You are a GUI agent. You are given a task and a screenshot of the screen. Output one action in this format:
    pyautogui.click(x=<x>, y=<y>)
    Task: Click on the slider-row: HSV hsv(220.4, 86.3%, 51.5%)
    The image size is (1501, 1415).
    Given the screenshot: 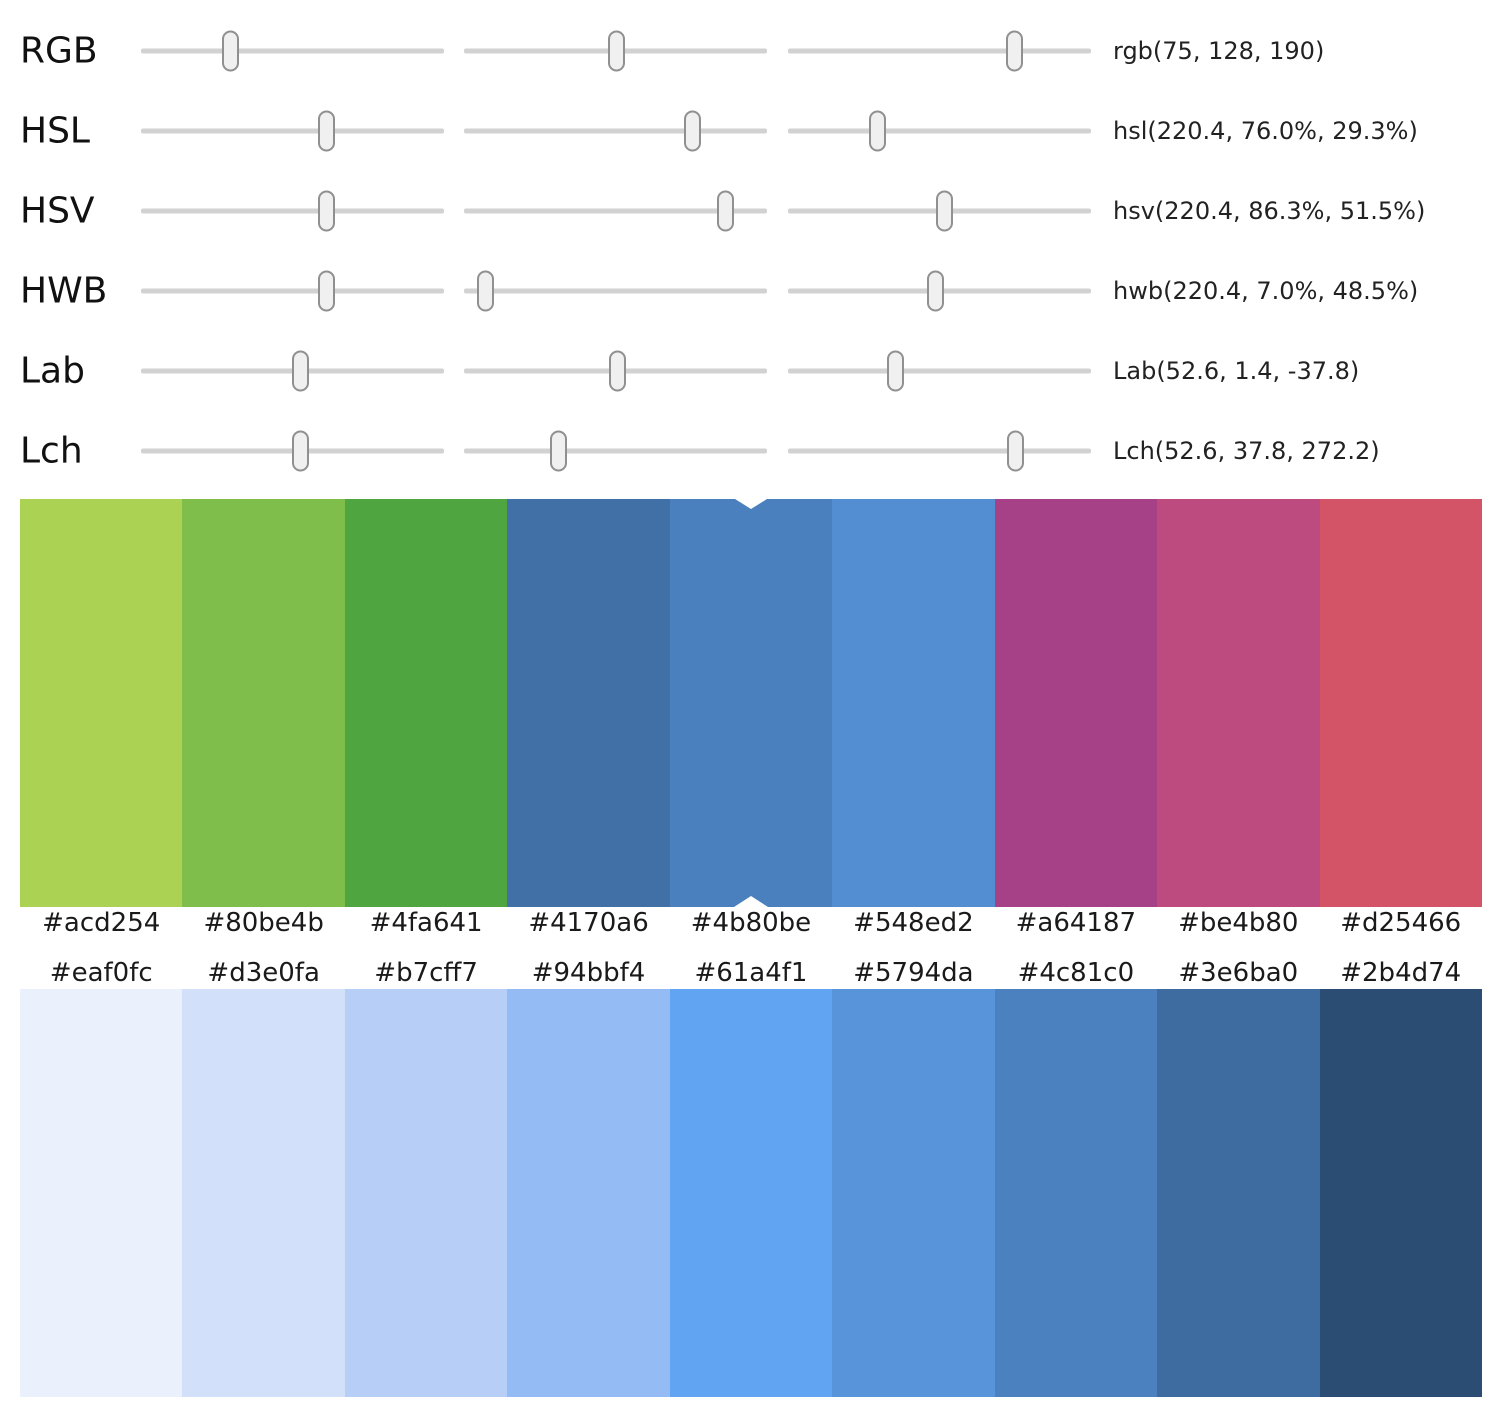 What is the action you would take?
    pyautogui.click(x=750, y=211)
    